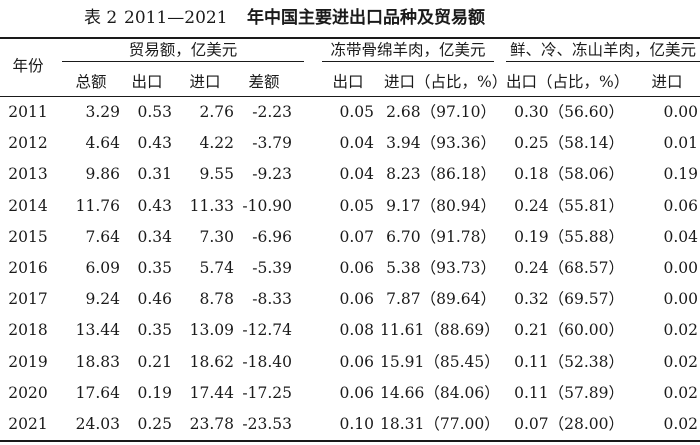  What do you see at coordinates (28, 268) in the screenshot?
I see `cell-year: 2016` at bounding box center [28, 268].